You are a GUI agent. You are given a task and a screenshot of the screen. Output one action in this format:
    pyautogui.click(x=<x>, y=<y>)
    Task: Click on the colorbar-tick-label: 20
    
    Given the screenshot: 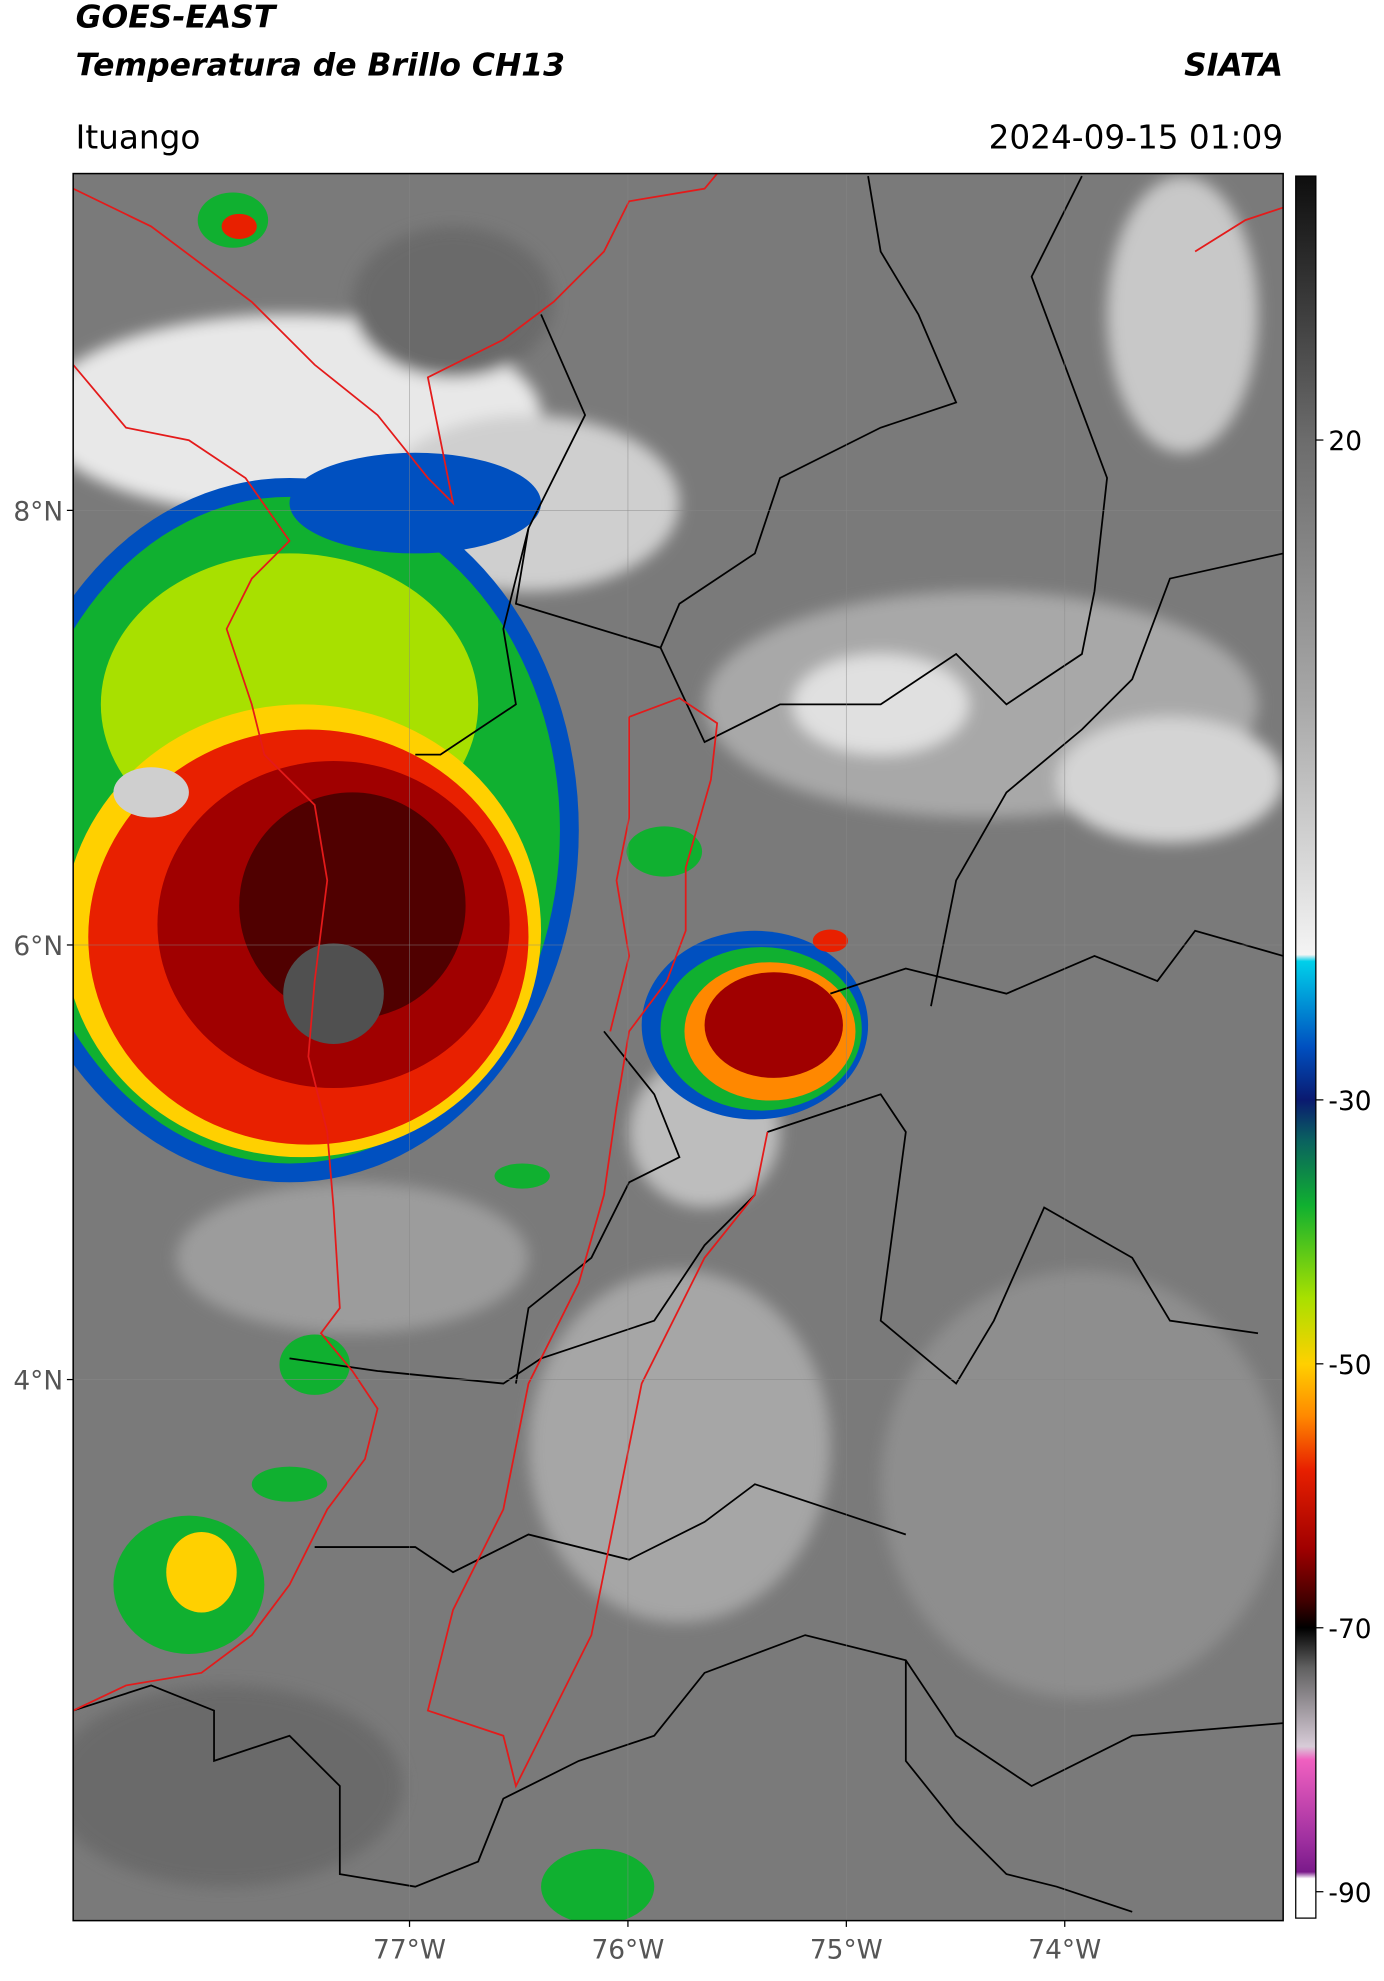 What is the action you would take?
    pyautogui.click(x=1345, y=441)
    